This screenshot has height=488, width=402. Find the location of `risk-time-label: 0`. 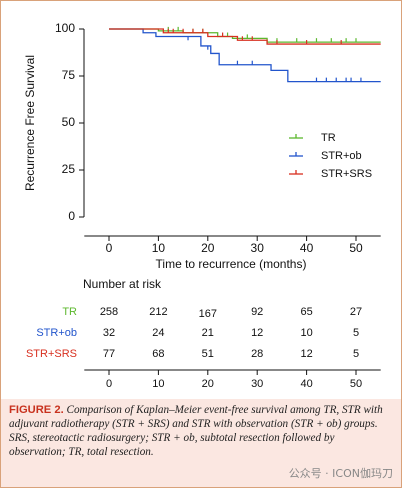

risk-time-label: 0 is located at coordinates (109, 384).